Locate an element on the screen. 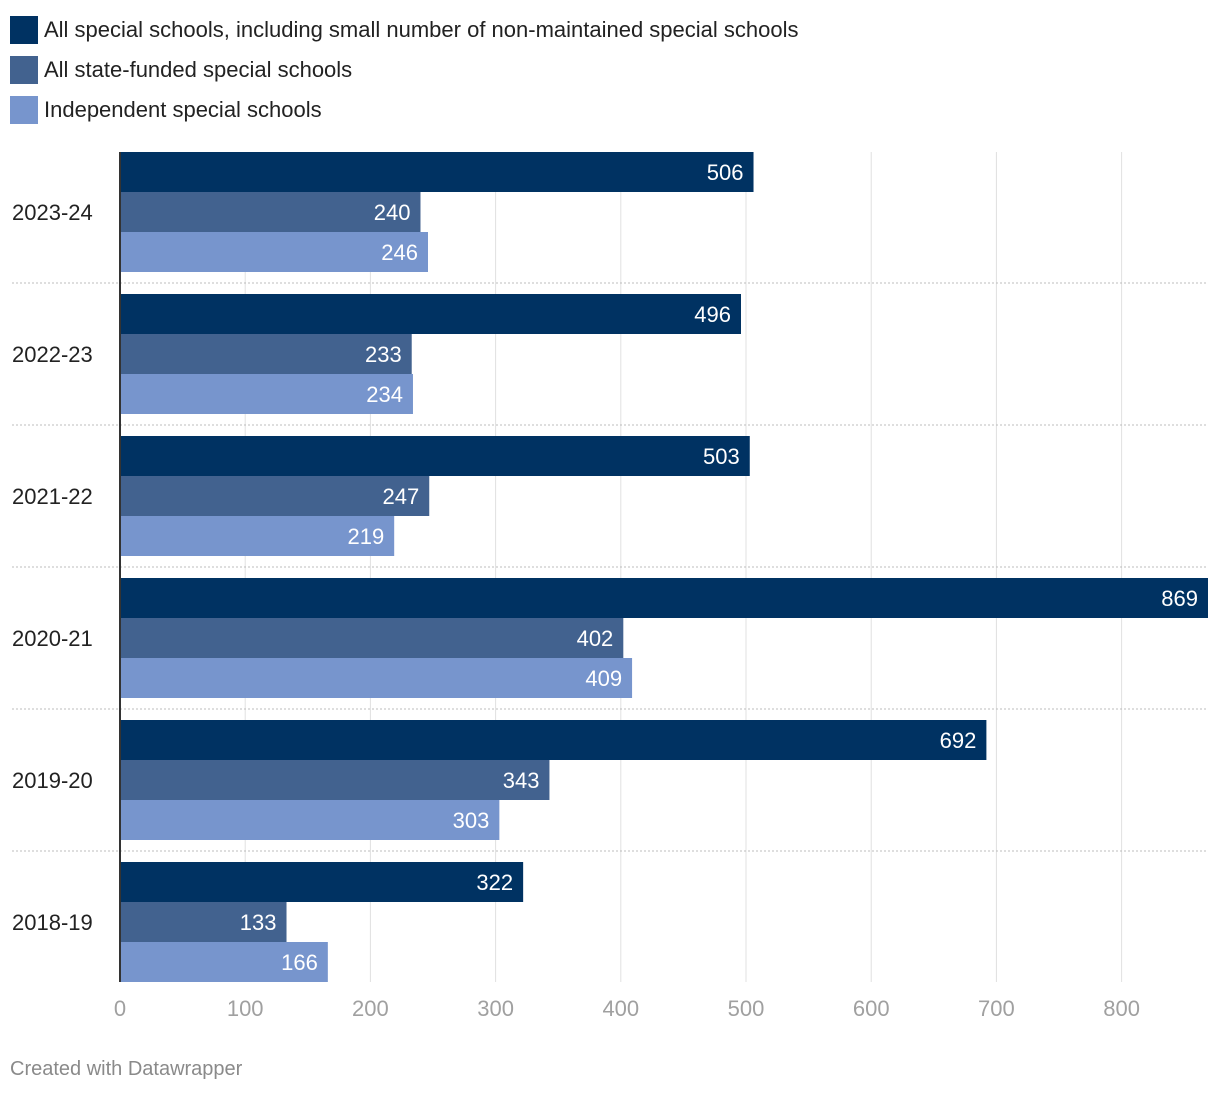 This screenshot has height=1096, width=1220. bar-value-label: 503 is located at coordinates (721, 456).